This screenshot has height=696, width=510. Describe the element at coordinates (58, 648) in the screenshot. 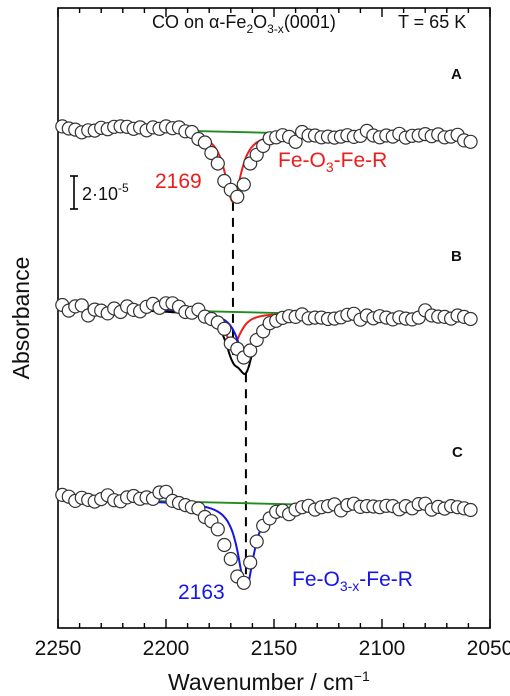

I see `x-tick-label-2250: 2250` at that location.